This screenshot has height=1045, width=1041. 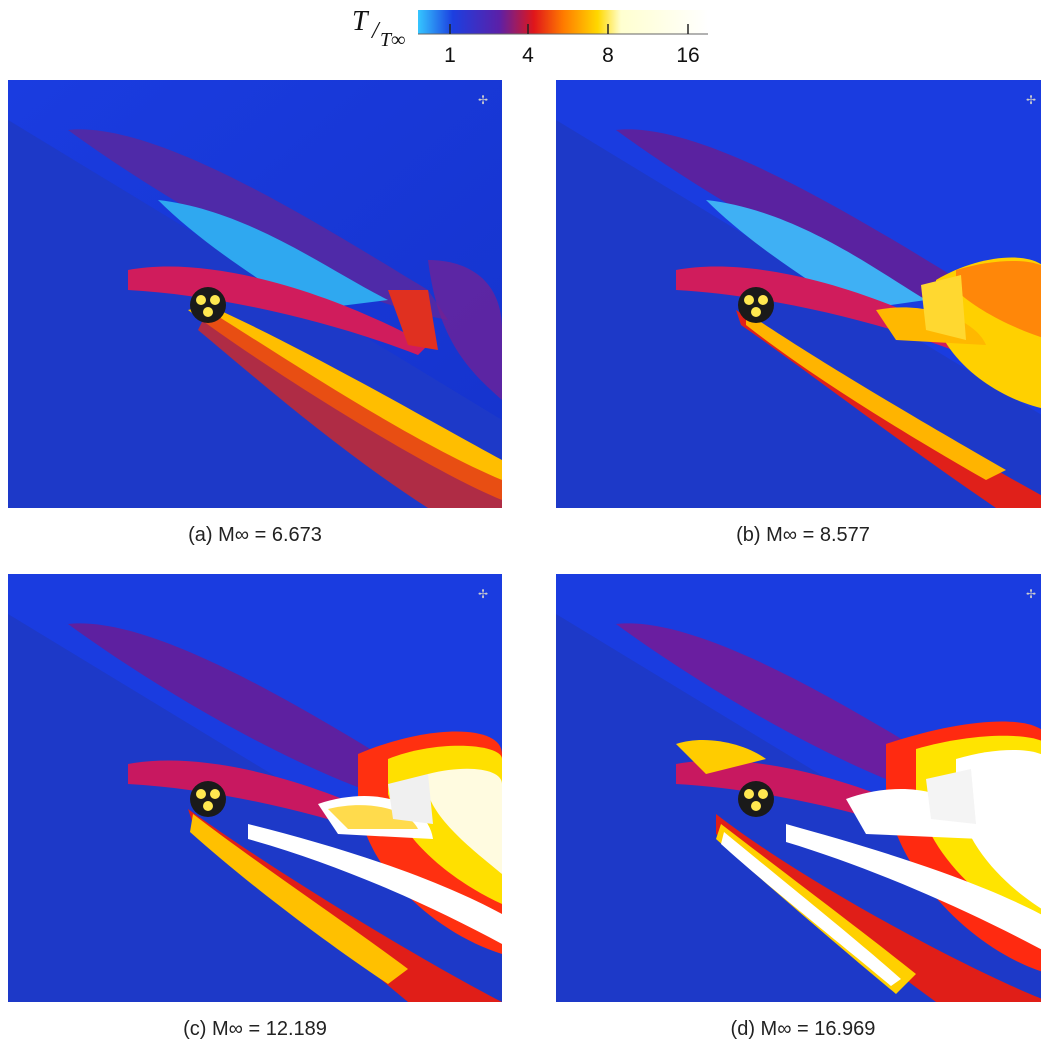 I want to click on panel-caption-a: (a) M∞ = 6.673, so click(x=255, y=535).